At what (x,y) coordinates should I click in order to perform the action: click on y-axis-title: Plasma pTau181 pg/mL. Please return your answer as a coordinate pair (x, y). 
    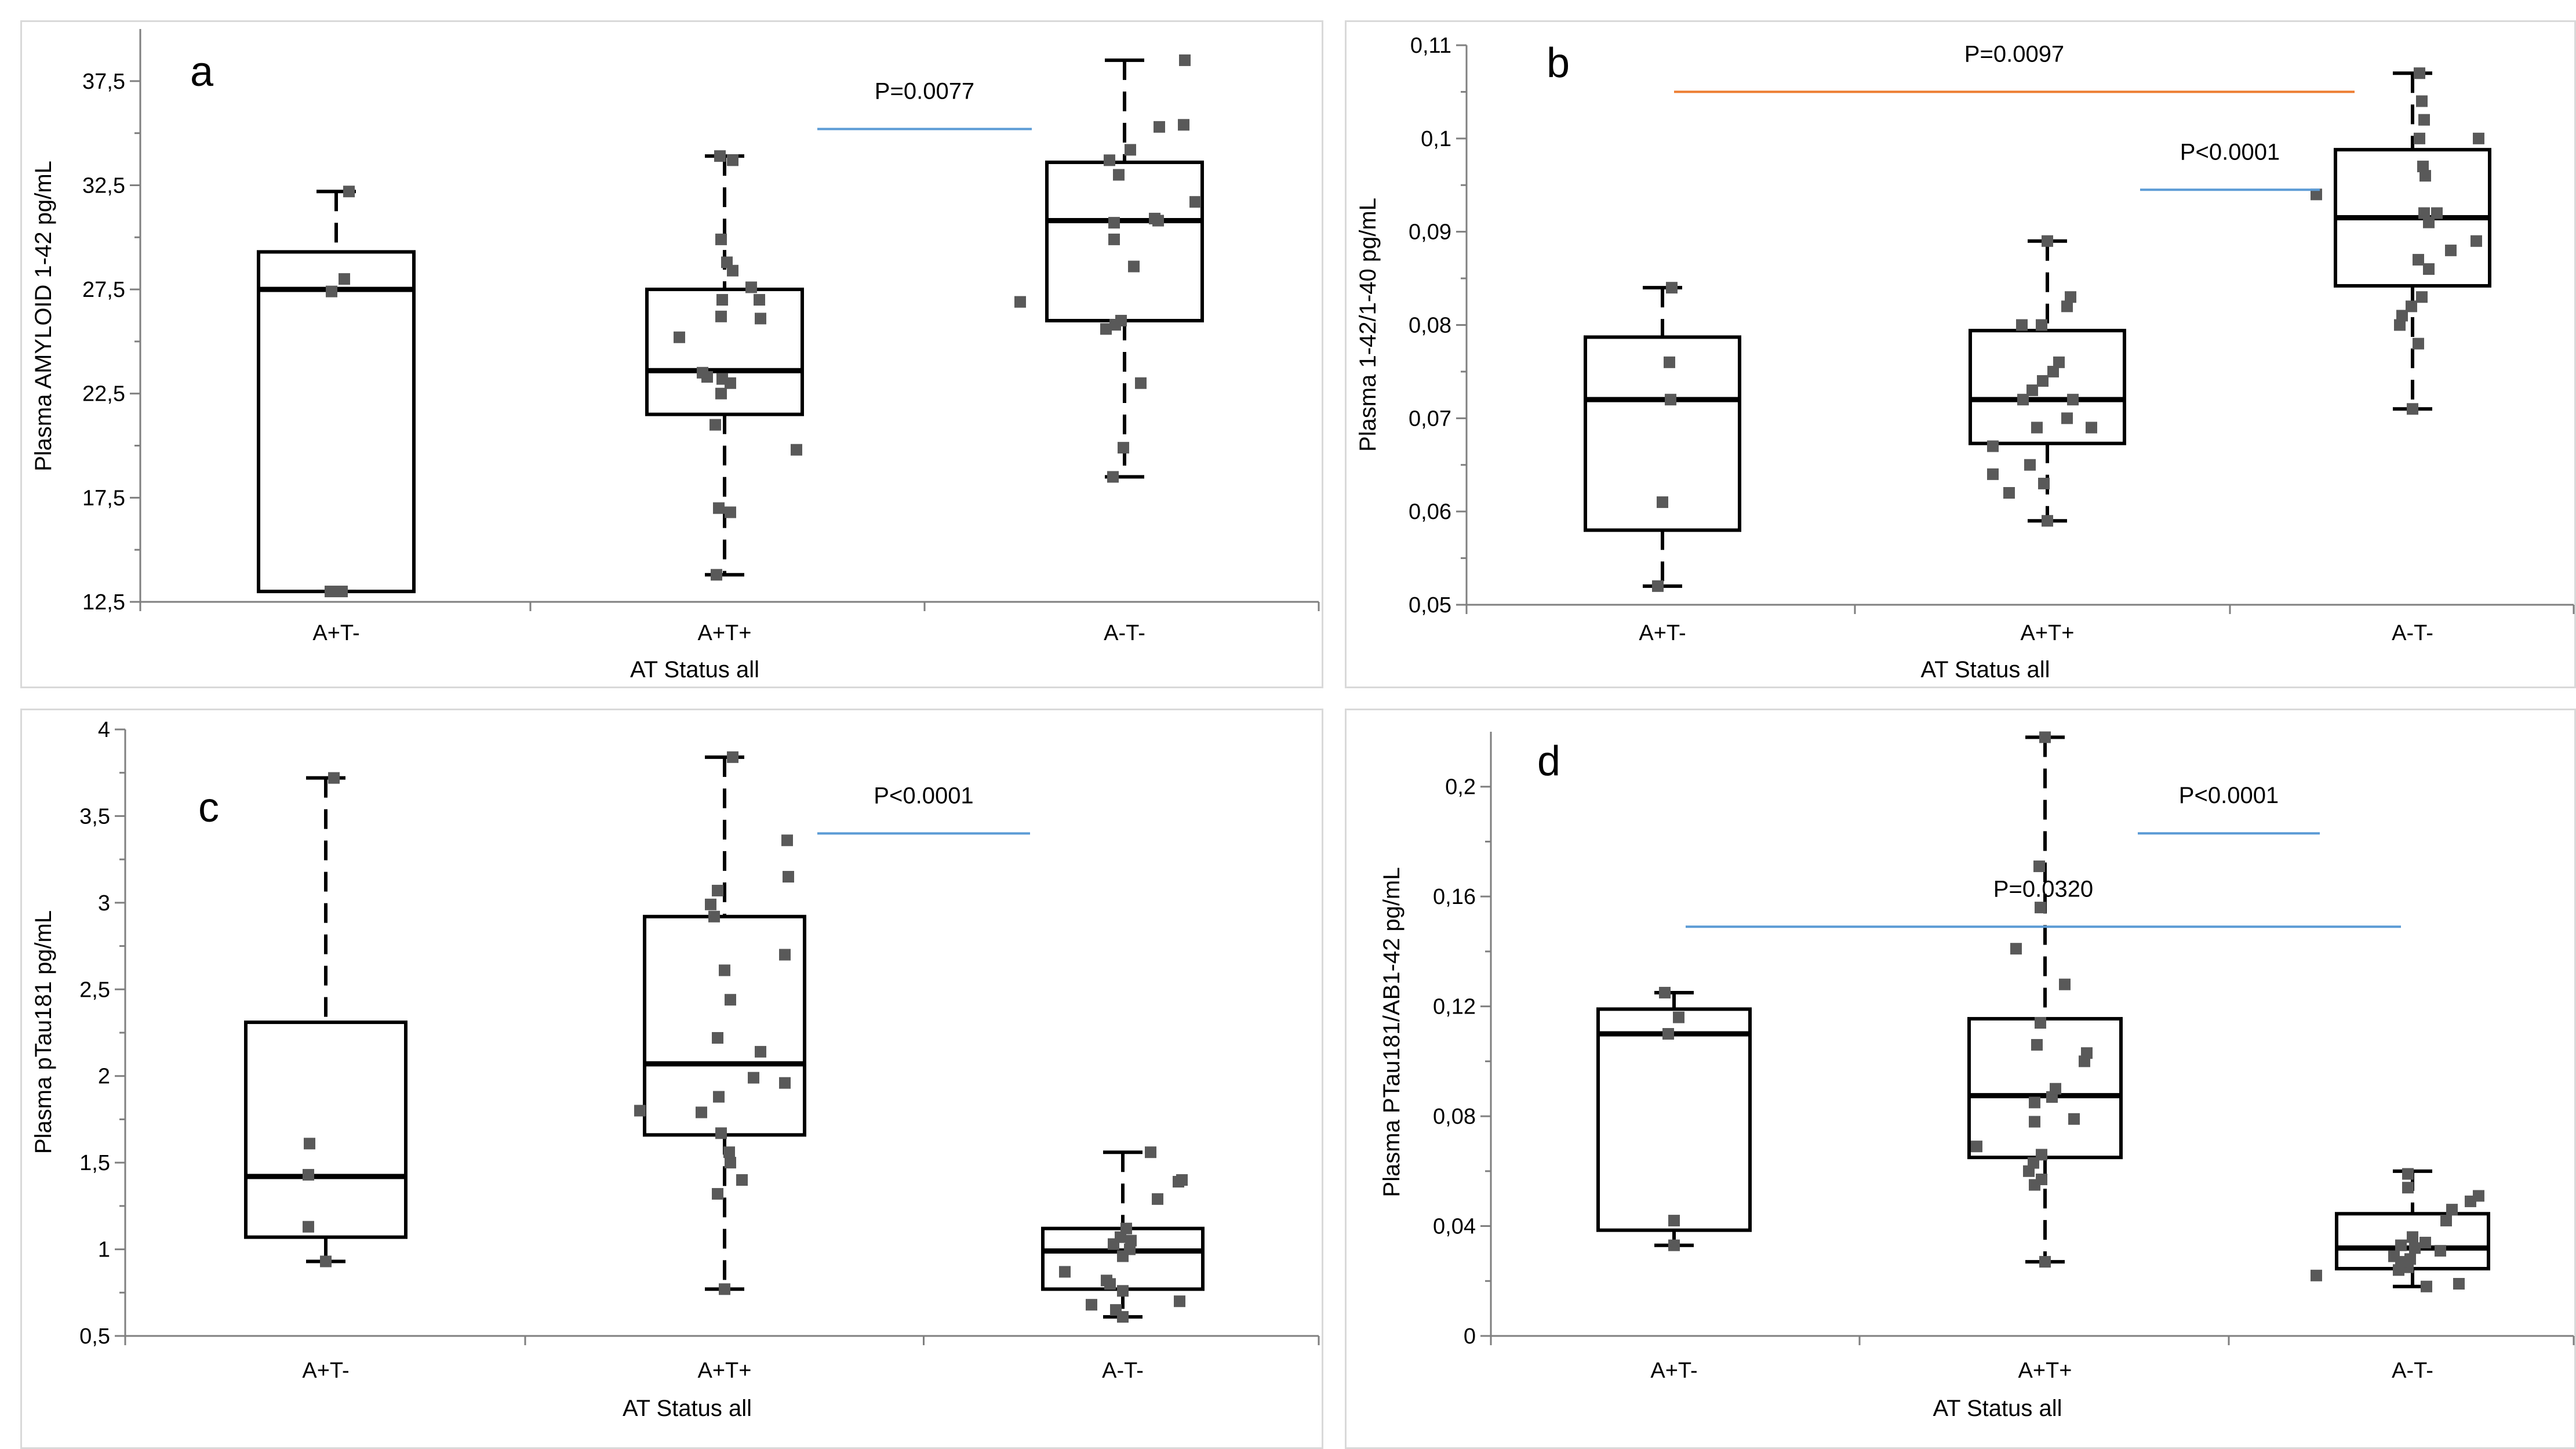
    Looking at the image, I should click on (43, 1032).